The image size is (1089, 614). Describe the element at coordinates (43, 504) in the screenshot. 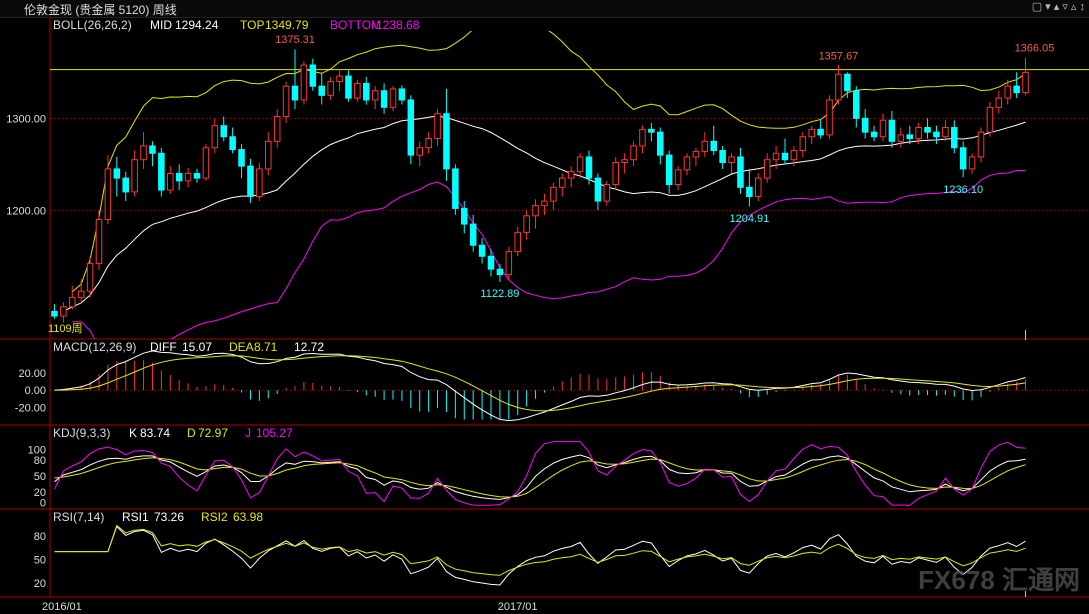

I see `kdj-tick-label: 0` at that location.